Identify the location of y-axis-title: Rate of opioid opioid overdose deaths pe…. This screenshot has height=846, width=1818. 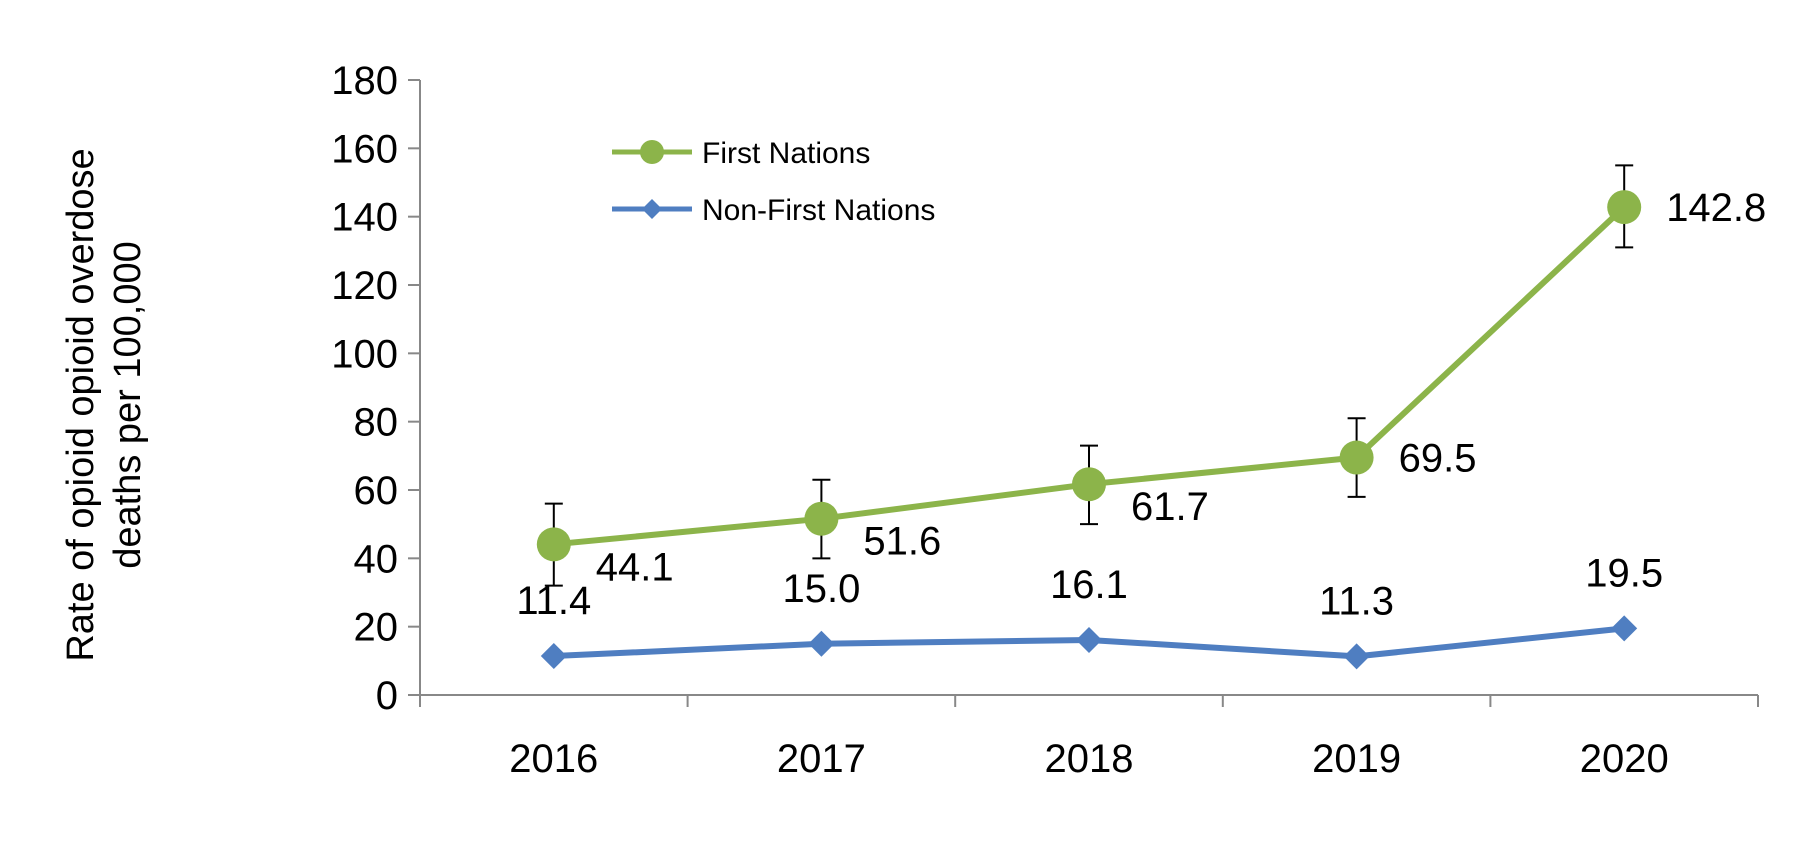
(104, 404).